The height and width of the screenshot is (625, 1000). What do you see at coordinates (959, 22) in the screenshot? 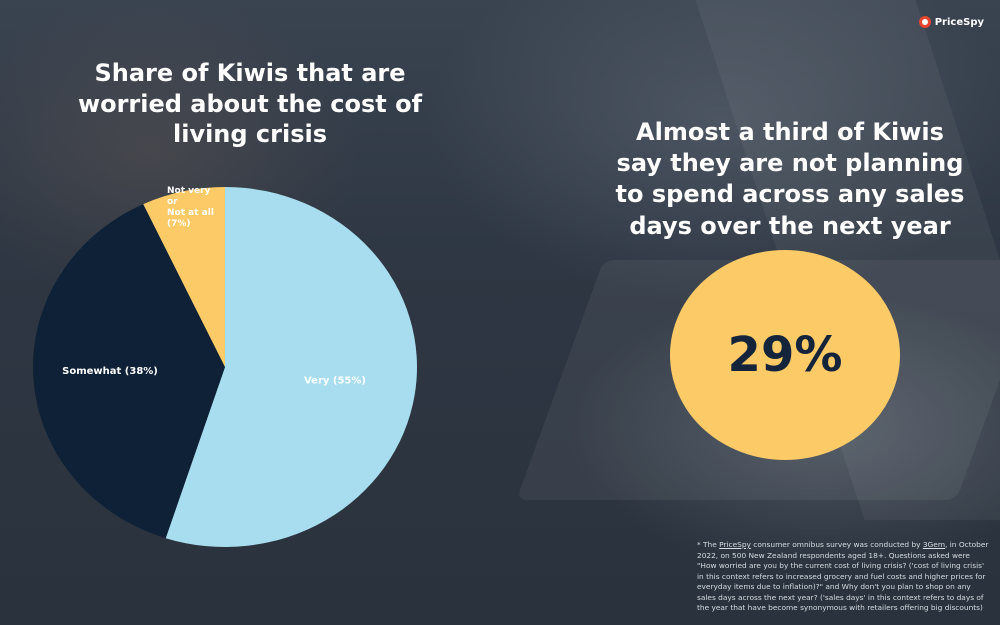
I see `brand-name: PriceSpy` at bounding box center [959, 22].